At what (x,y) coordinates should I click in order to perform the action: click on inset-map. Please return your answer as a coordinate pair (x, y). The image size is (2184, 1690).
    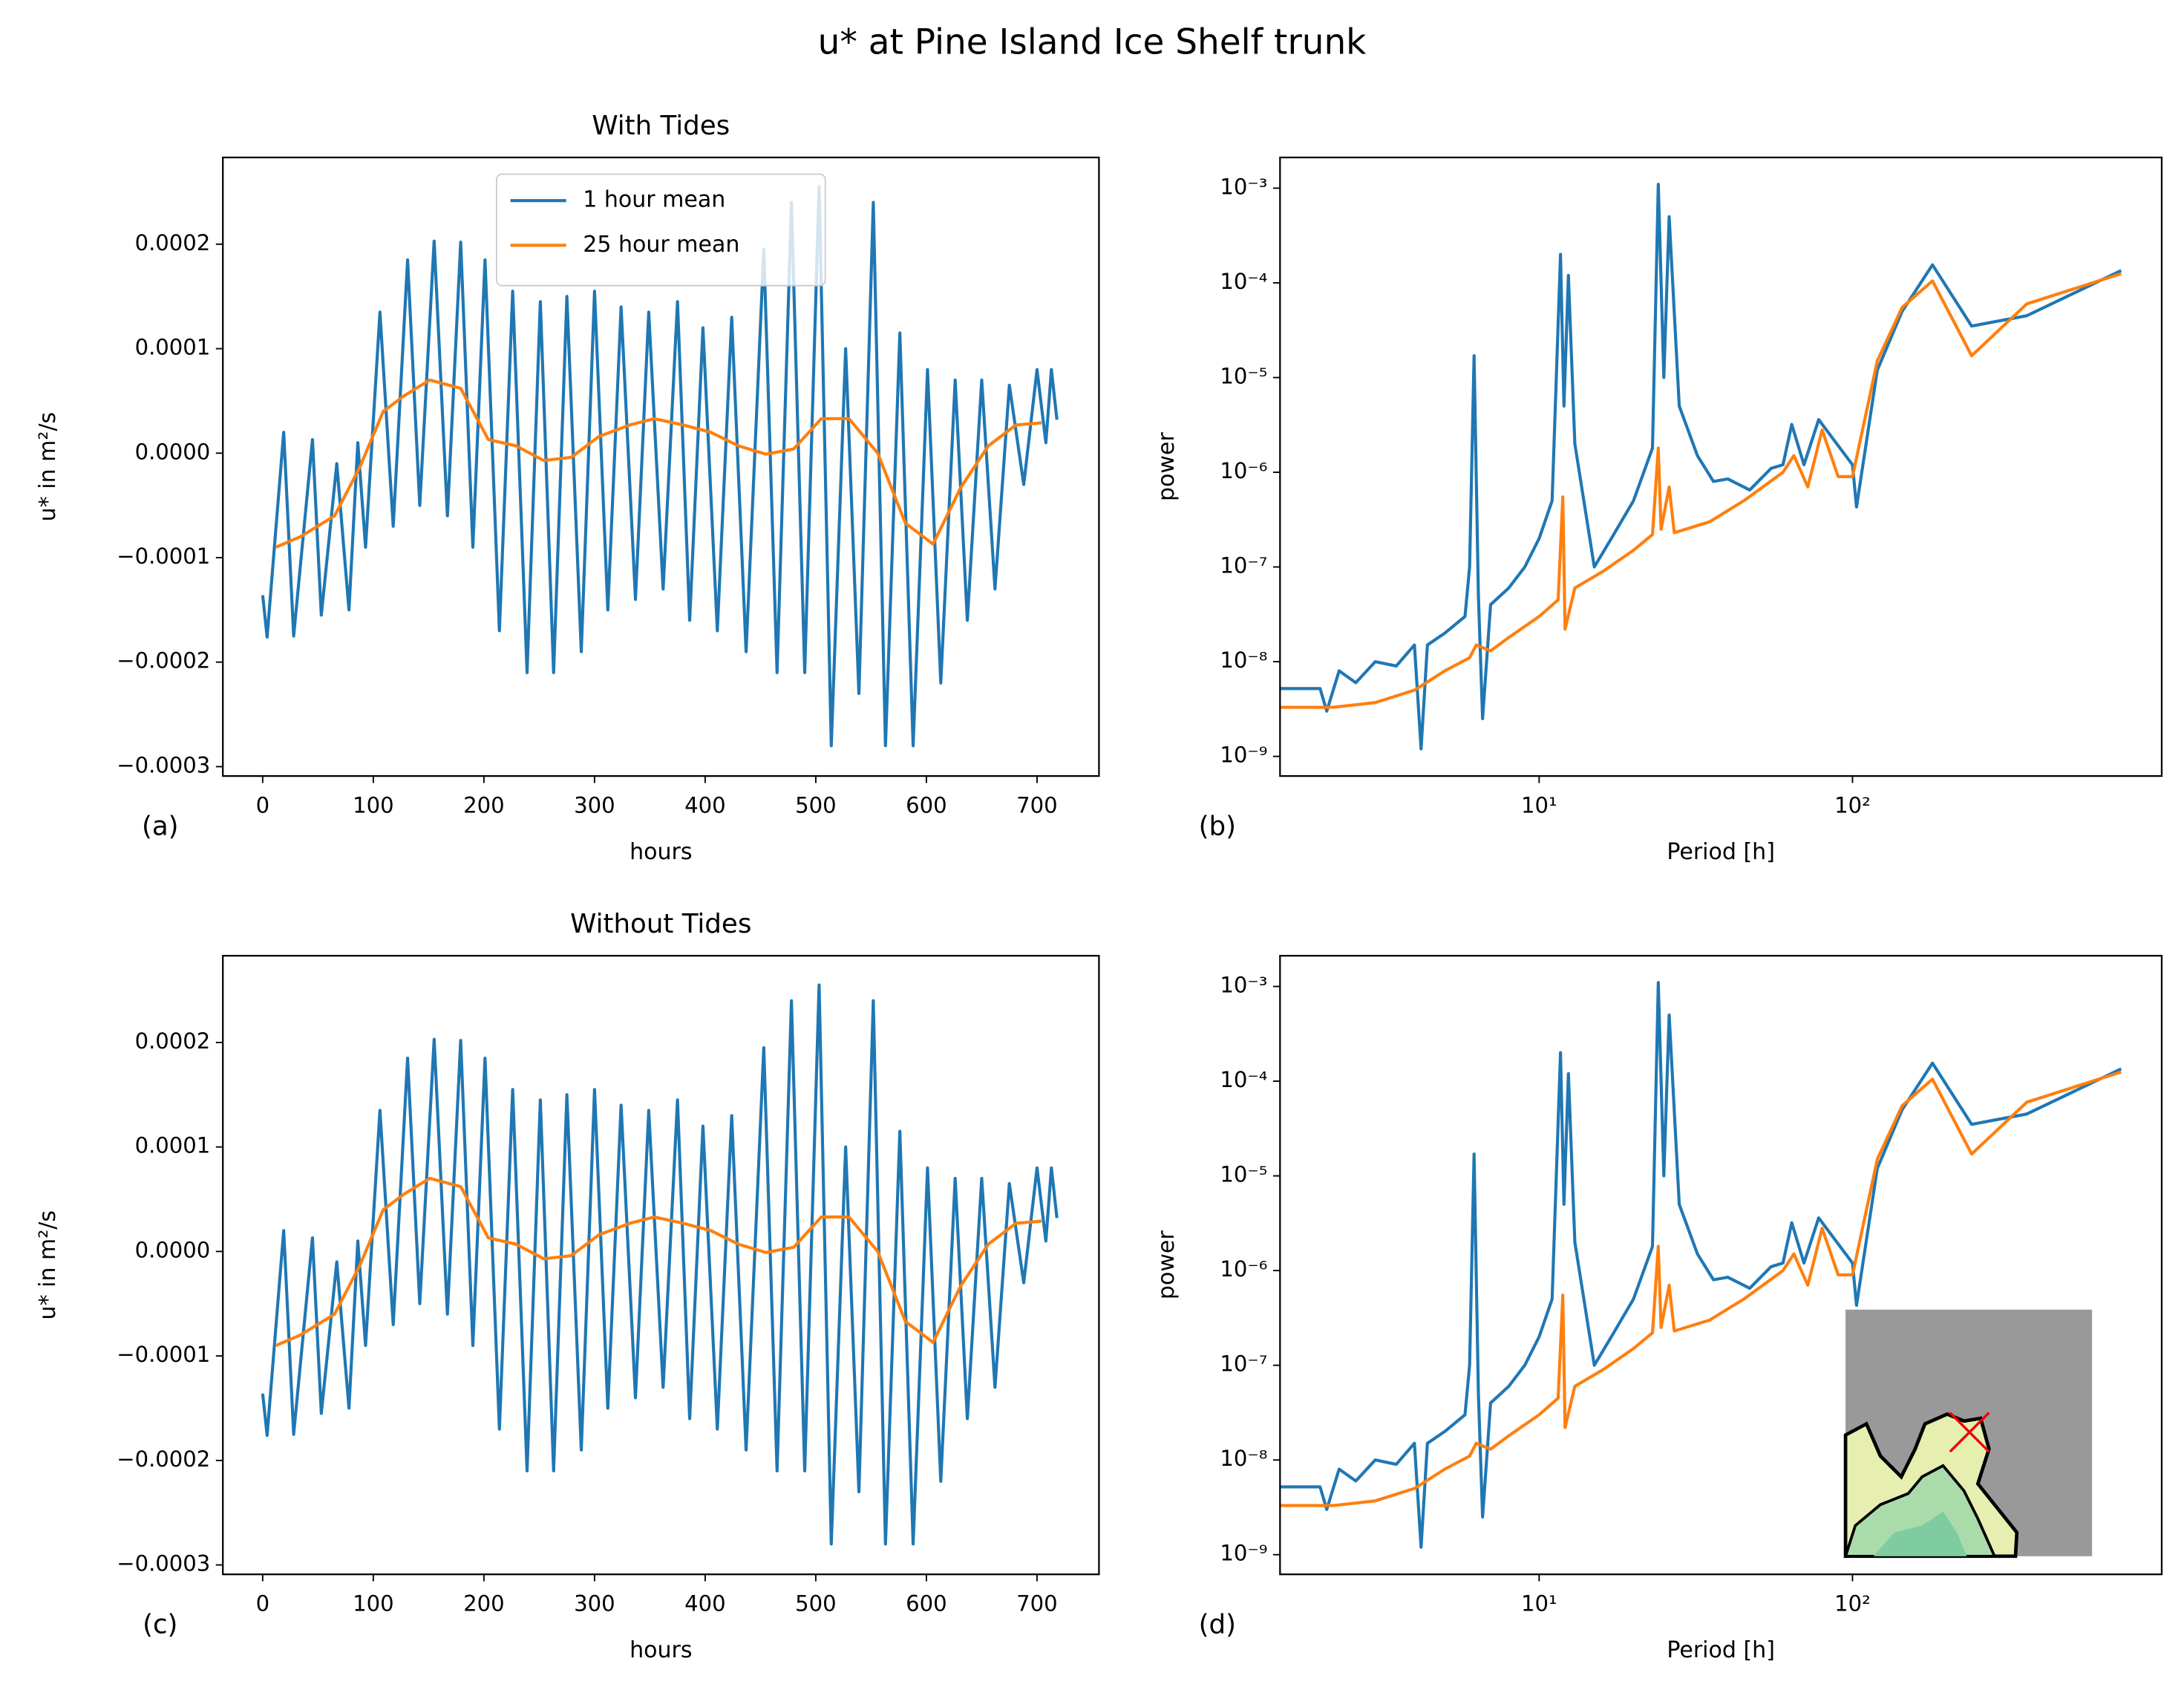
    Looking at the image, I should click on (1968, 1434).